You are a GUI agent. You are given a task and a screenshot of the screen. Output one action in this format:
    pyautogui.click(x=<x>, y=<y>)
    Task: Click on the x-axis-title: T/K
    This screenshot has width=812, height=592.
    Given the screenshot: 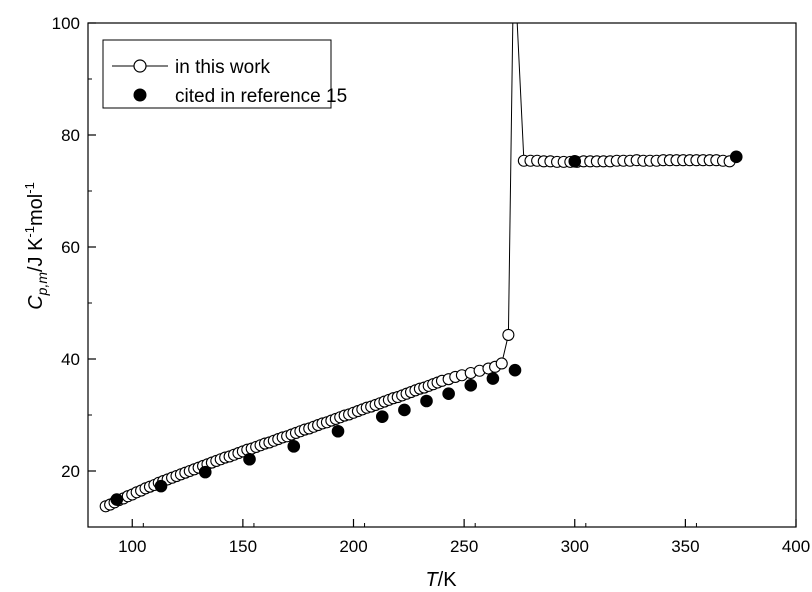 What is the action you would take?
    pyautogui.click(x=441, y=580)
    